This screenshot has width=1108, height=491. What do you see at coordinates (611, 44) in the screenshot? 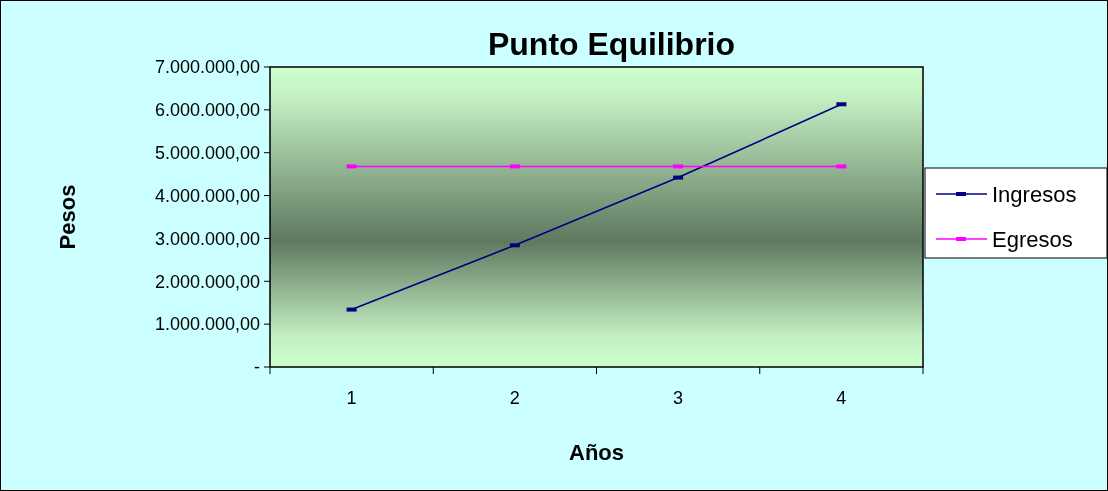
I see `chart-title: Punto Equilibrio` at bounding box center [611, 44].